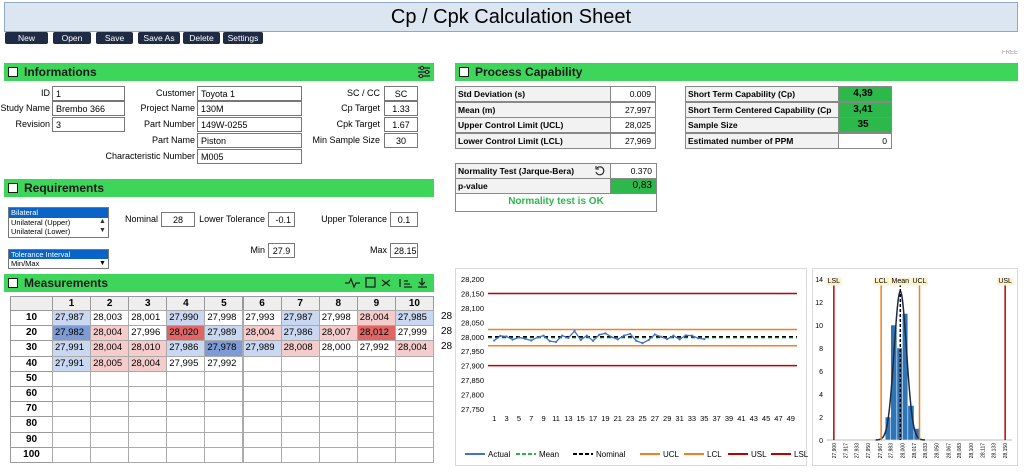 The height and width of the screenshot is (476, 1024). Describe the element at coordinates (249, 140) in the screenshot. I see `field-value: Piston` at that location.